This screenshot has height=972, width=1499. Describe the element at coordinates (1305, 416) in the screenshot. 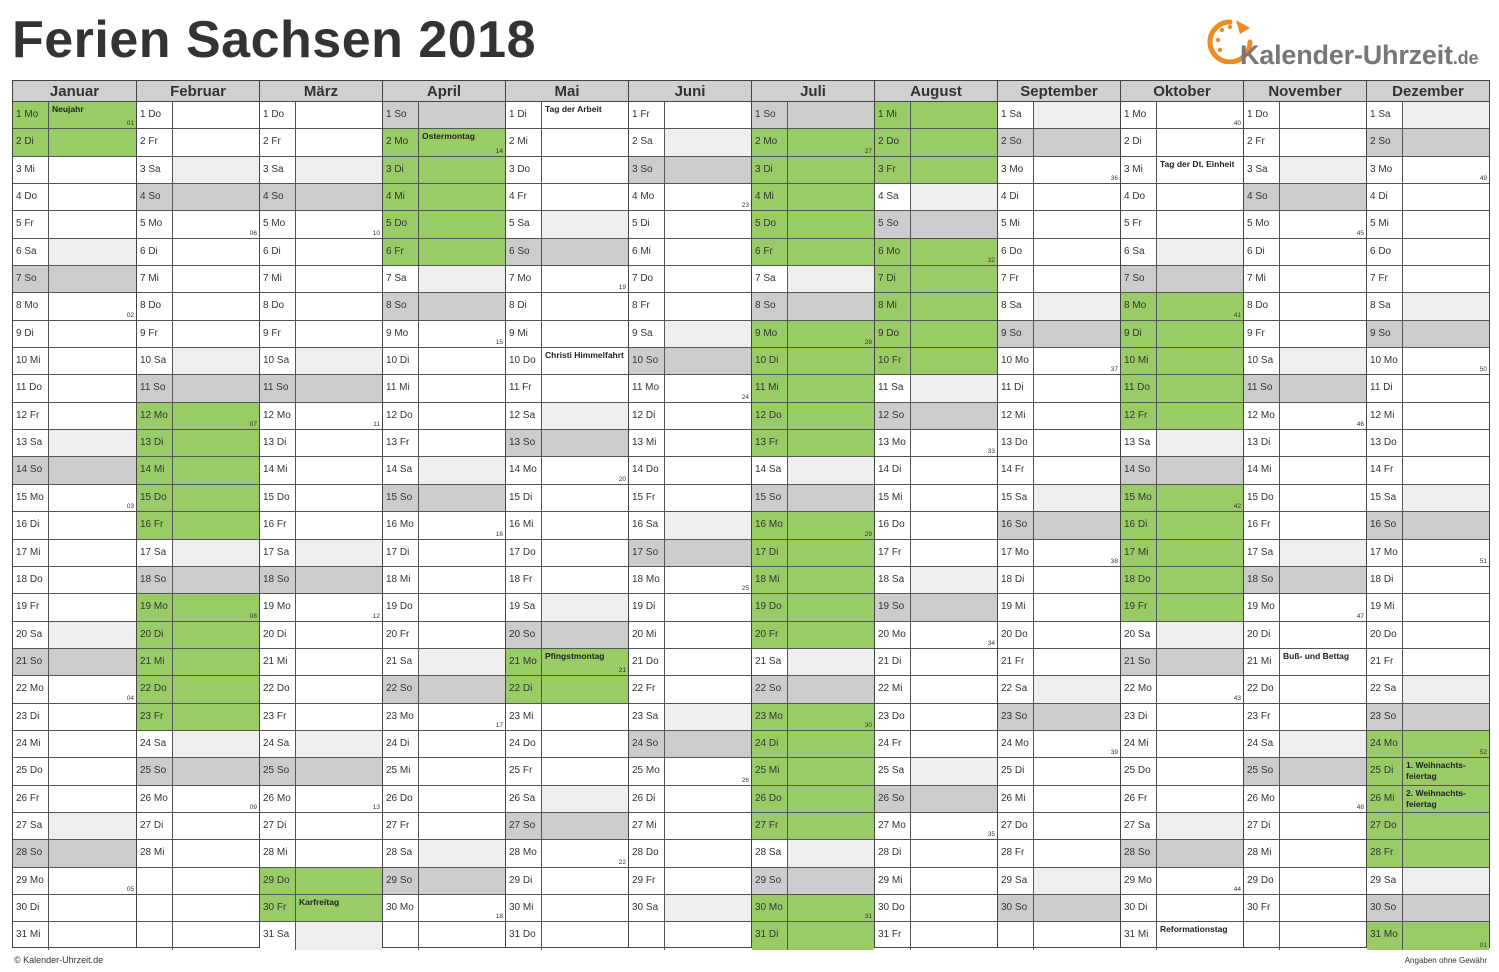

I see `day-cell: 12 Mo 46` at that location.